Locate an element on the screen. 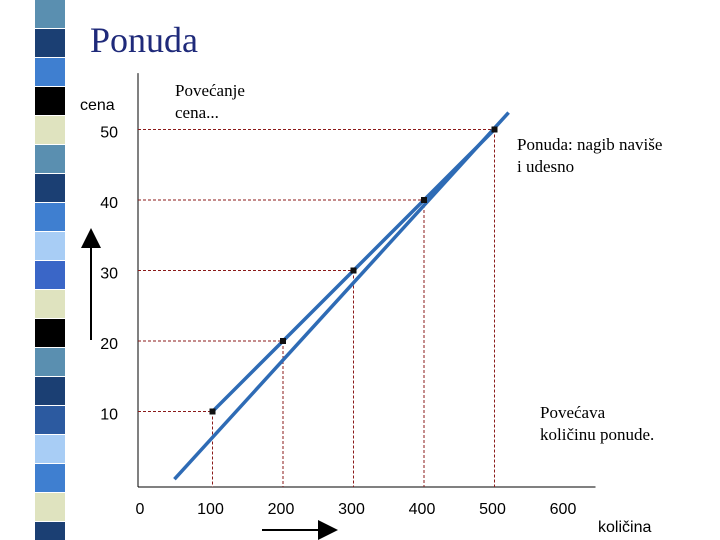 The image size is (720, 540). y-tick-label: 10 is located at coordinates (109, 415).